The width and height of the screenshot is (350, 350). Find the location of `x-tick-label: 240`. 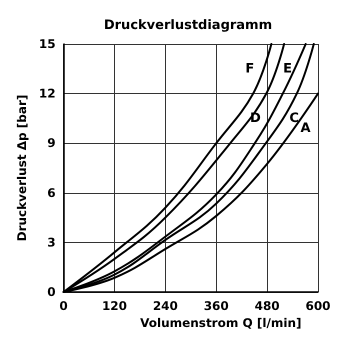

x-tick-label: 240 is located at coordinates (165, 306).